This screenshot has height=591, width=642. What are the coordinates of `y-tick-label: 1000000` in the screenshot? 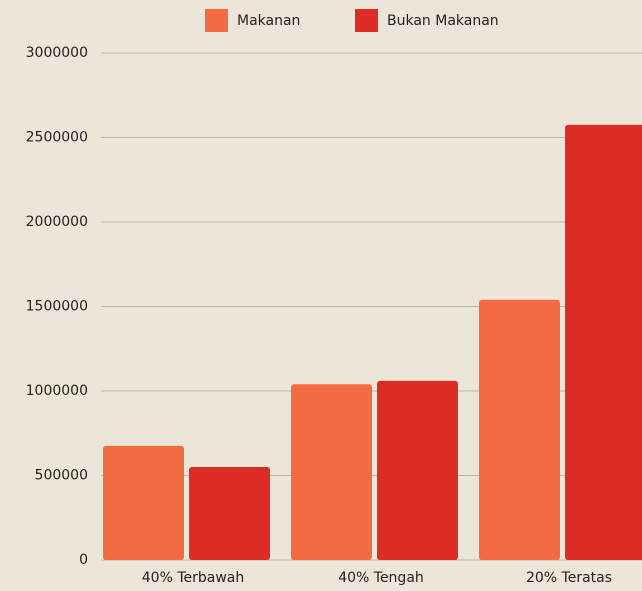 It's located at (57, 391).